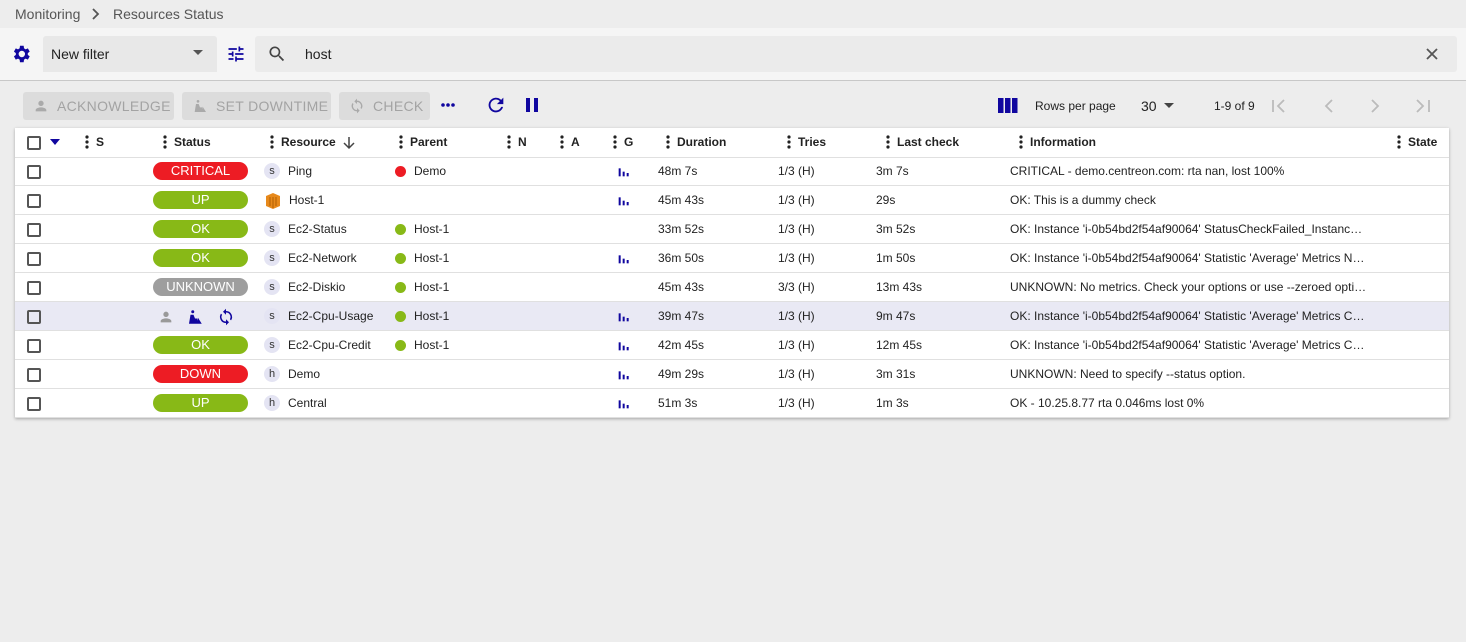 The image size is (1466, 642). What do you see at coordinates (575, 142) in the screenshot?
I see `column-header: A` at bounding box center [575, 142].